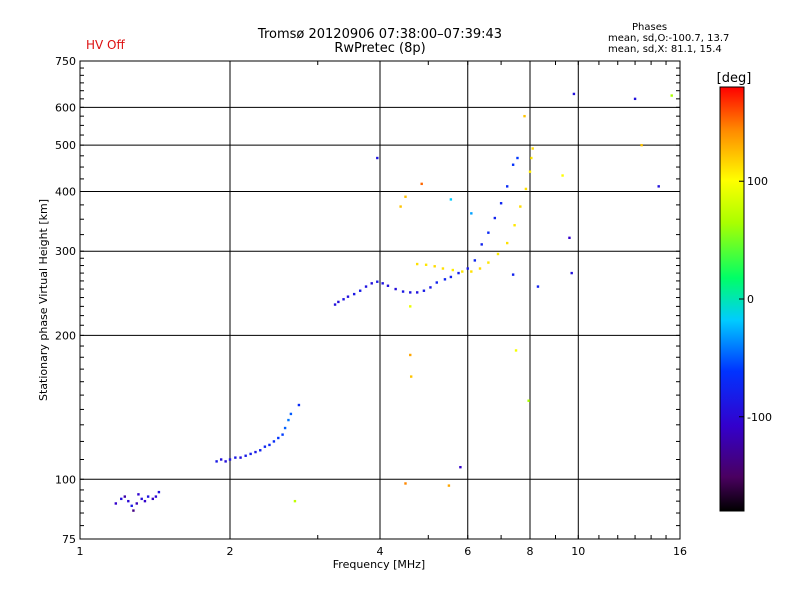  I want to click on y-tick-label: 100, so click(65, 479).